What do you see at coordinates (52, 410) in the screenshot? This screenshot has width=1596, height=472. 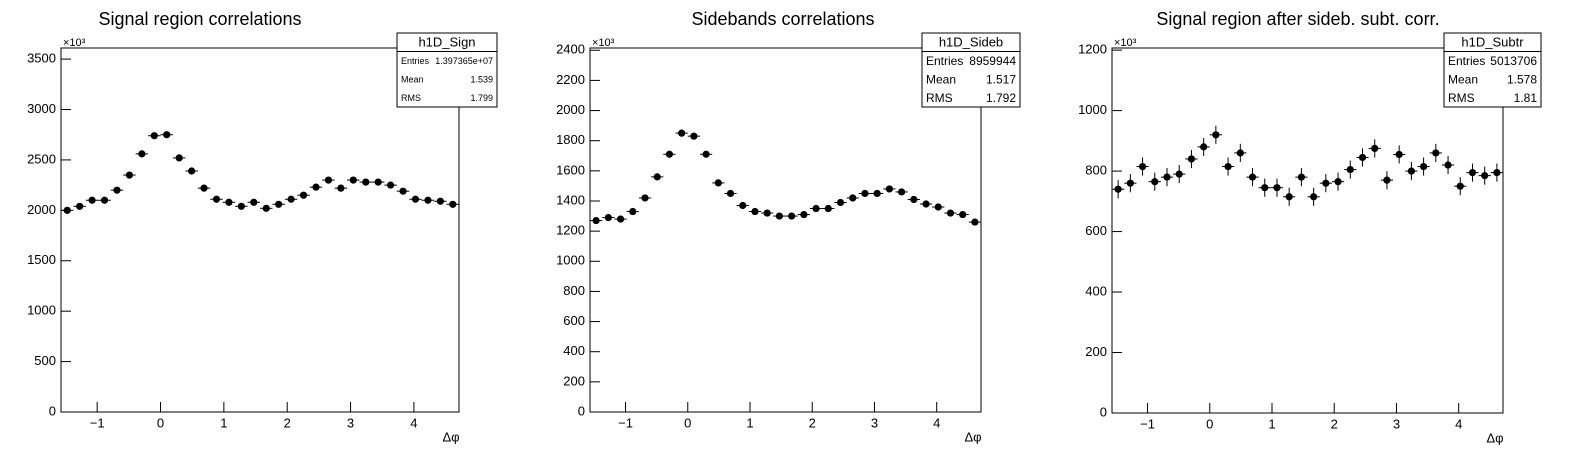 I see `y-tick-label: 0` at bounding box center [52, 410].